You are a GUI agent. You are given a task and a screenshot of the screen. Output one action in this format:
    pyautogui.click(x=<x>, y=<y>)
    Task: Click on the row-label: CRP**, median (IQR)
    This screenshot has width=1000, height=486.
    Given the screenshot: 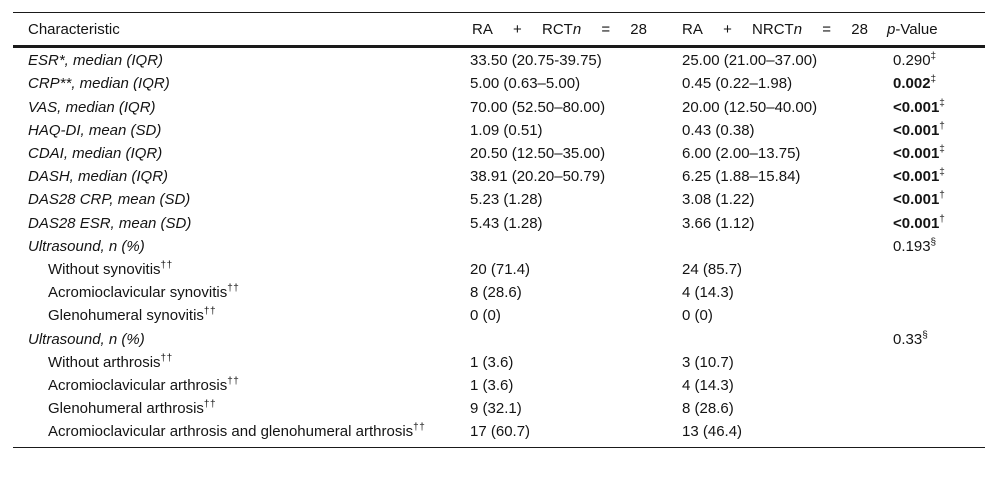 What is the action you would take?
    pyautogui.click(x=99, y=84)
    